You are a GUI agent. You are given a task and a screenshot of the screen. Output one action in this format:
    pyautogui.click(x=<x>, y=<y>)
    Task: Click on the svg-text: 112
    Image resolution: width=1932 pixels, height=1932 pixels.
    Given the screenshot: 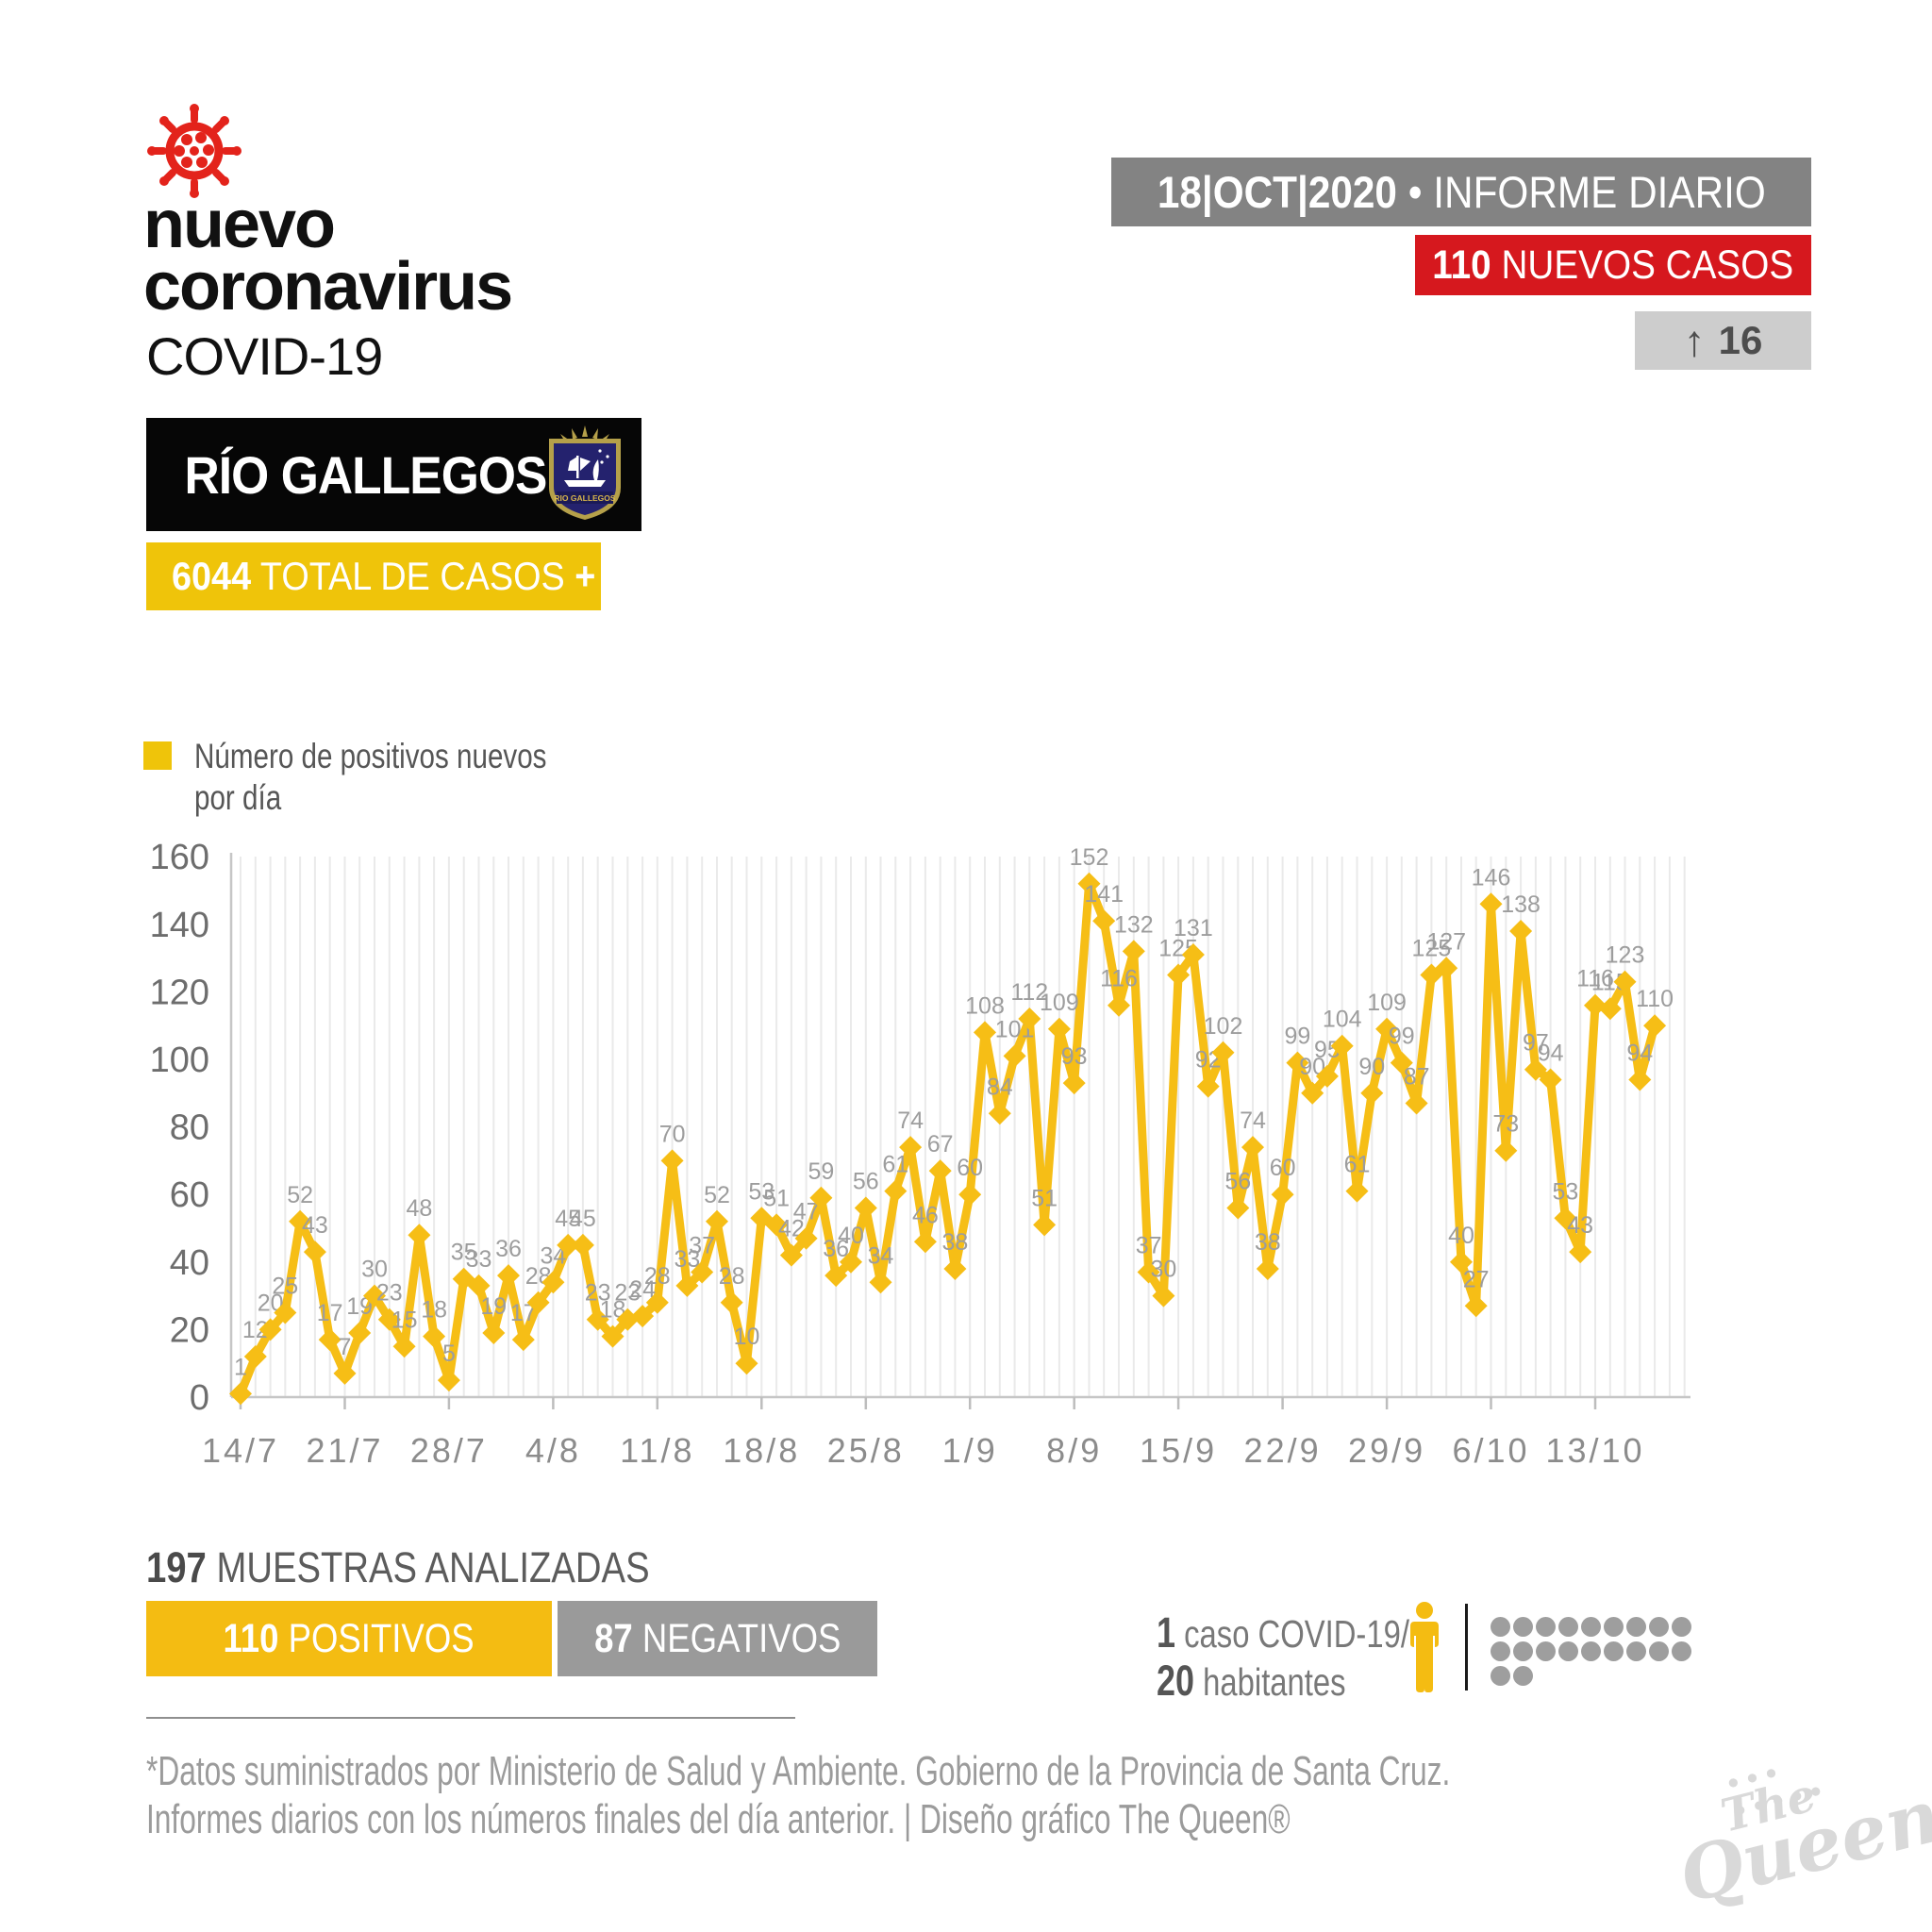 What is the action you would take?
    pyautogui.click(x=1029, y=993)
    